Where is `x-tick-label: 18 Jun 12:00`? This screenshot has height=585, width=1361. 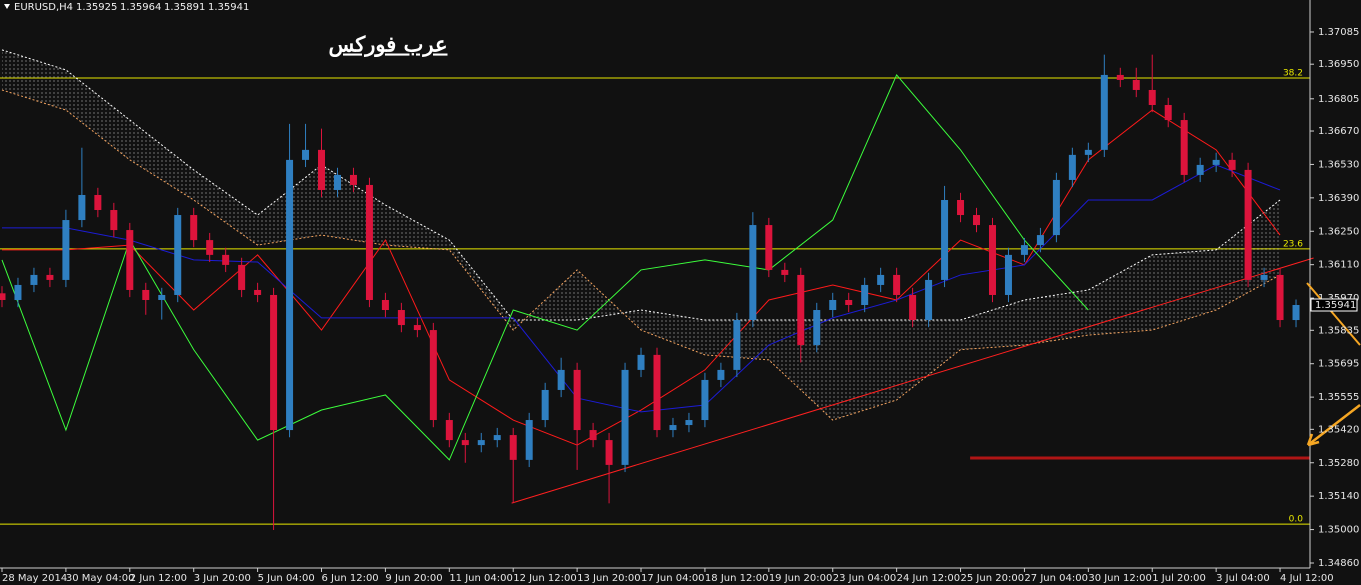
x-tick-label: 18 Jun 12:00 is located at coordinates (737, 578).